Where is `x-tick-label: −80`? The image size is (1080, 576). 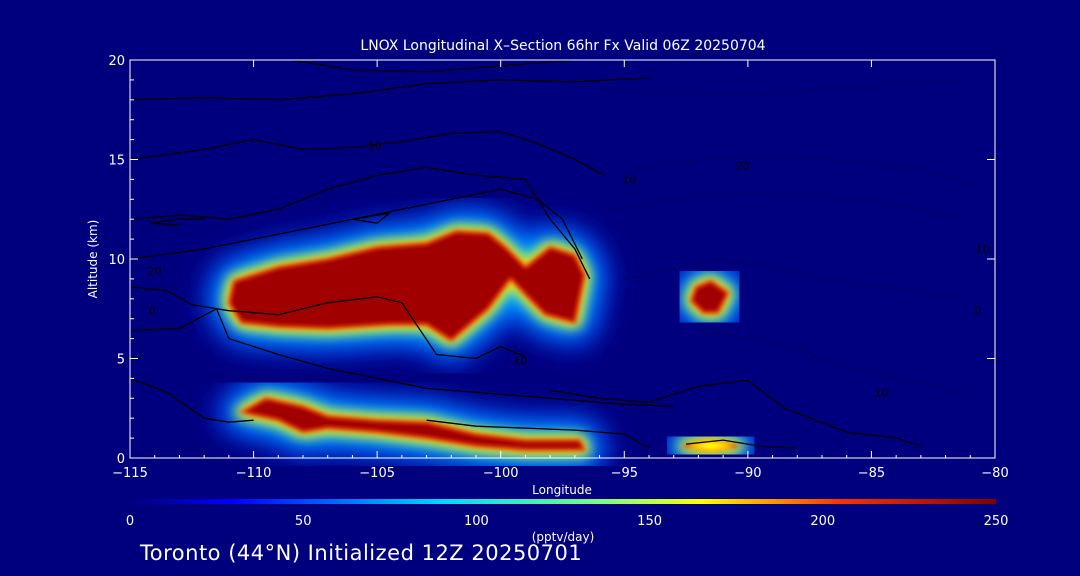 x-tick-label: −80 is located at coordinates (994, 473).